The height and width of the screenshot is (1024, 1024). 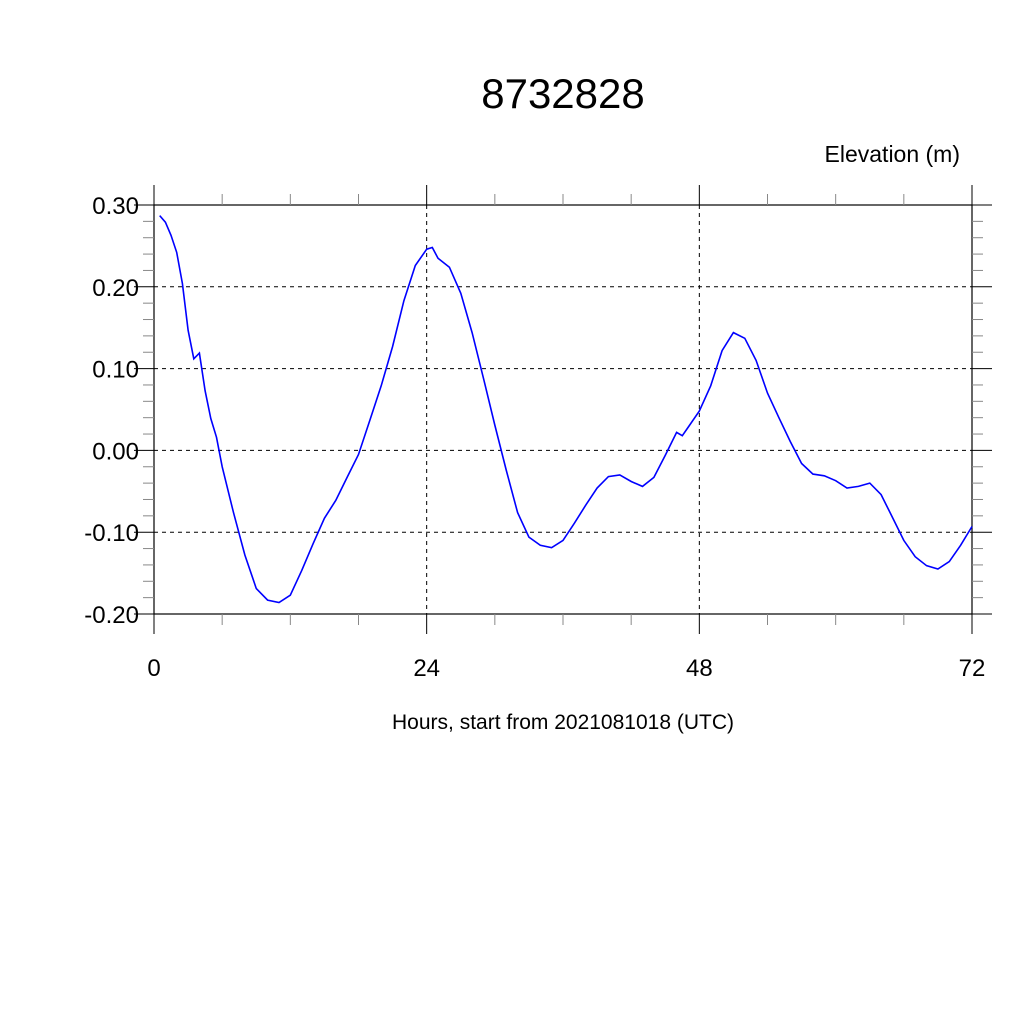 What do you see at coordinates (153, 668) in the screenshot?
I see `x-tick-label: 0` at bounding box center [153, 668].